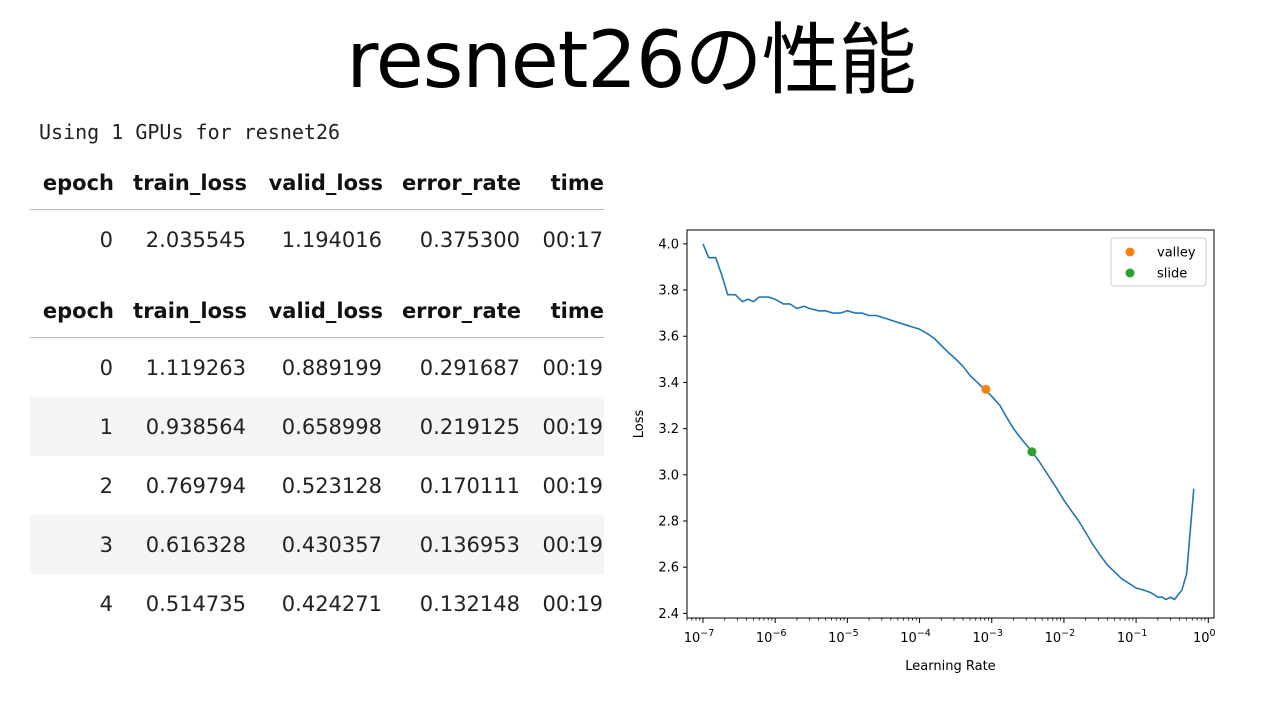 The width and height of the screenshot is (1262, 715). I want to click on y-axis-label: Loss, so click(639, 424).